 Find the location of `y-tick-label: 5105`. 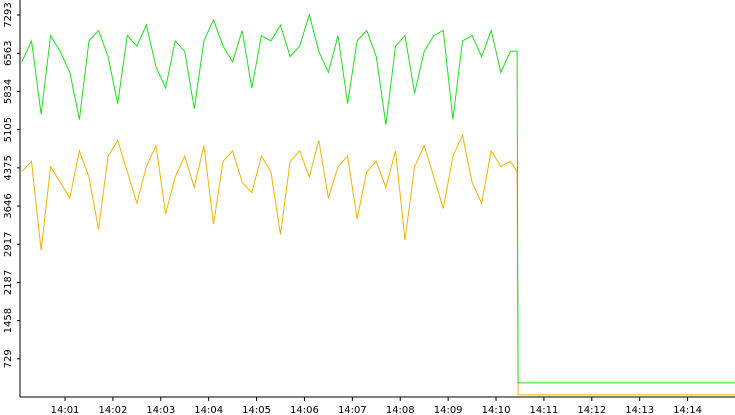

y-tick-label: 5105 is located at coordinates (8, 129).